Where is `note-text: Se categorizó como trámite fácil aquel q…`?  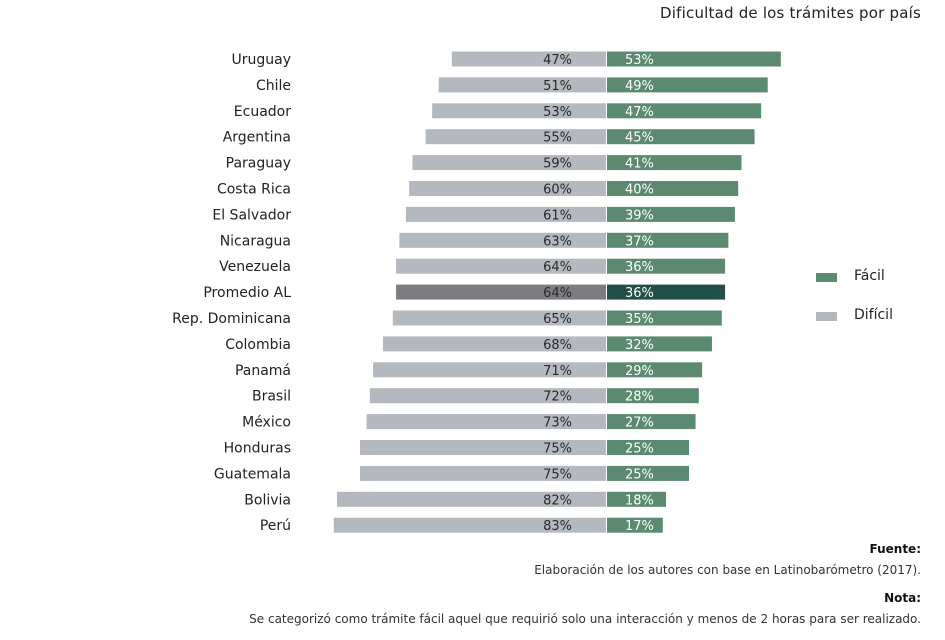 note-text: Se categorizó como trámite fácil aquel q… is located at coordinates (585, 619).